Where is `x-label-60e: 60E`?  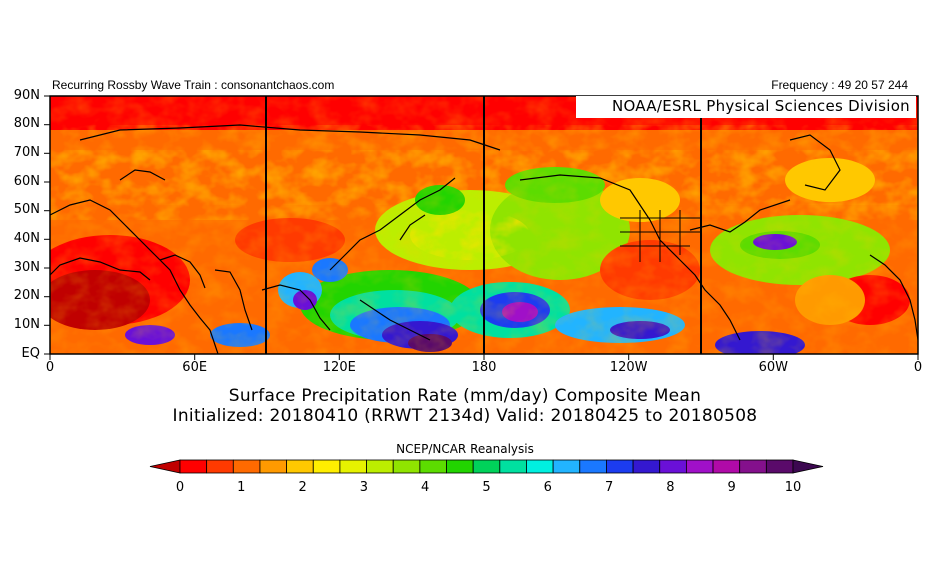
x-label-60e: 60E is located at coordinates (195, 367).